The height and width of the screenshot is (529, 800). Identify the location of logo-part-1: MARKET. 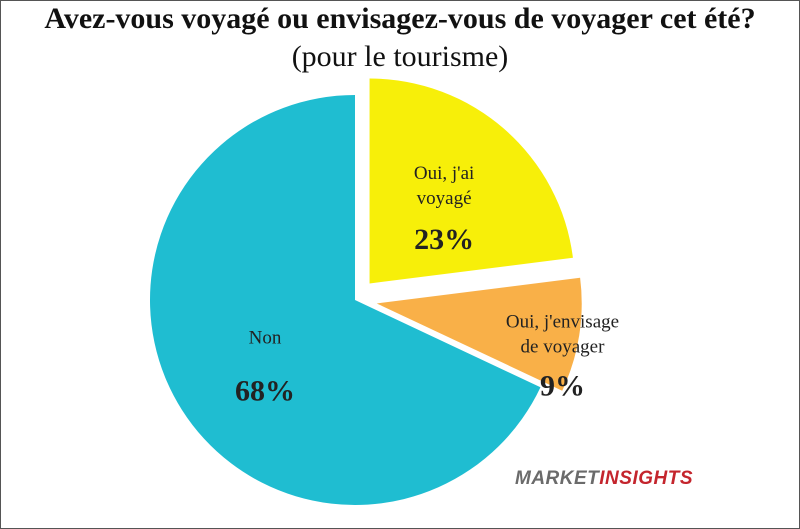
(557, 478).